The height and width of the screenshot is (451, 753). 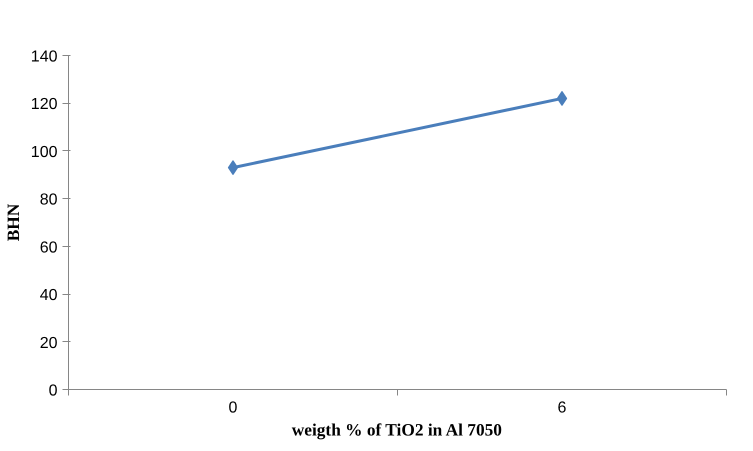 What do you see at coordinates (49, 343) in the screenshot?
I see `y-tick-label: 20` at bounding box center [49, 343].